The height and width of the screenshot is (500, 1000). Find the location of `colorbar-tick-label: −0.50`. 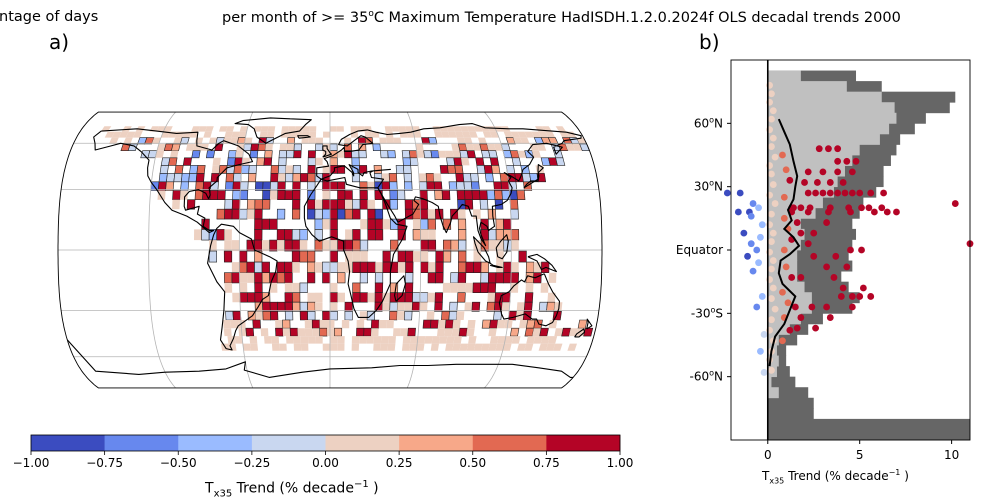

colorbar-tick-label: −0.50 is located at coordinates (178, 463).